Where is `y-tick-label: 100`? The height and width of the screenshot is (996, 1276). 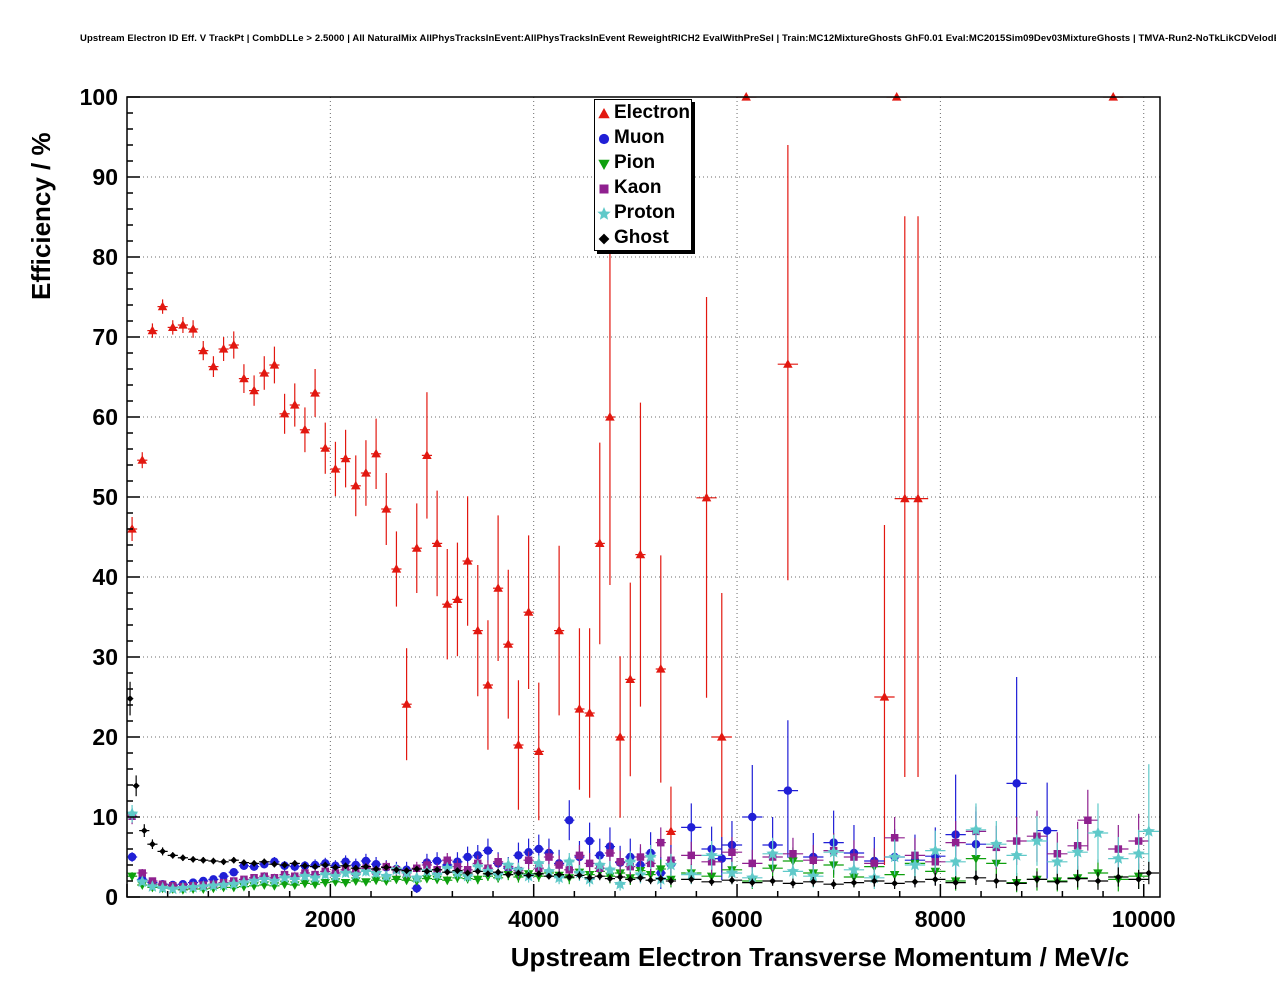
y-tick-label: 100 is located at coordinates (99, 97).